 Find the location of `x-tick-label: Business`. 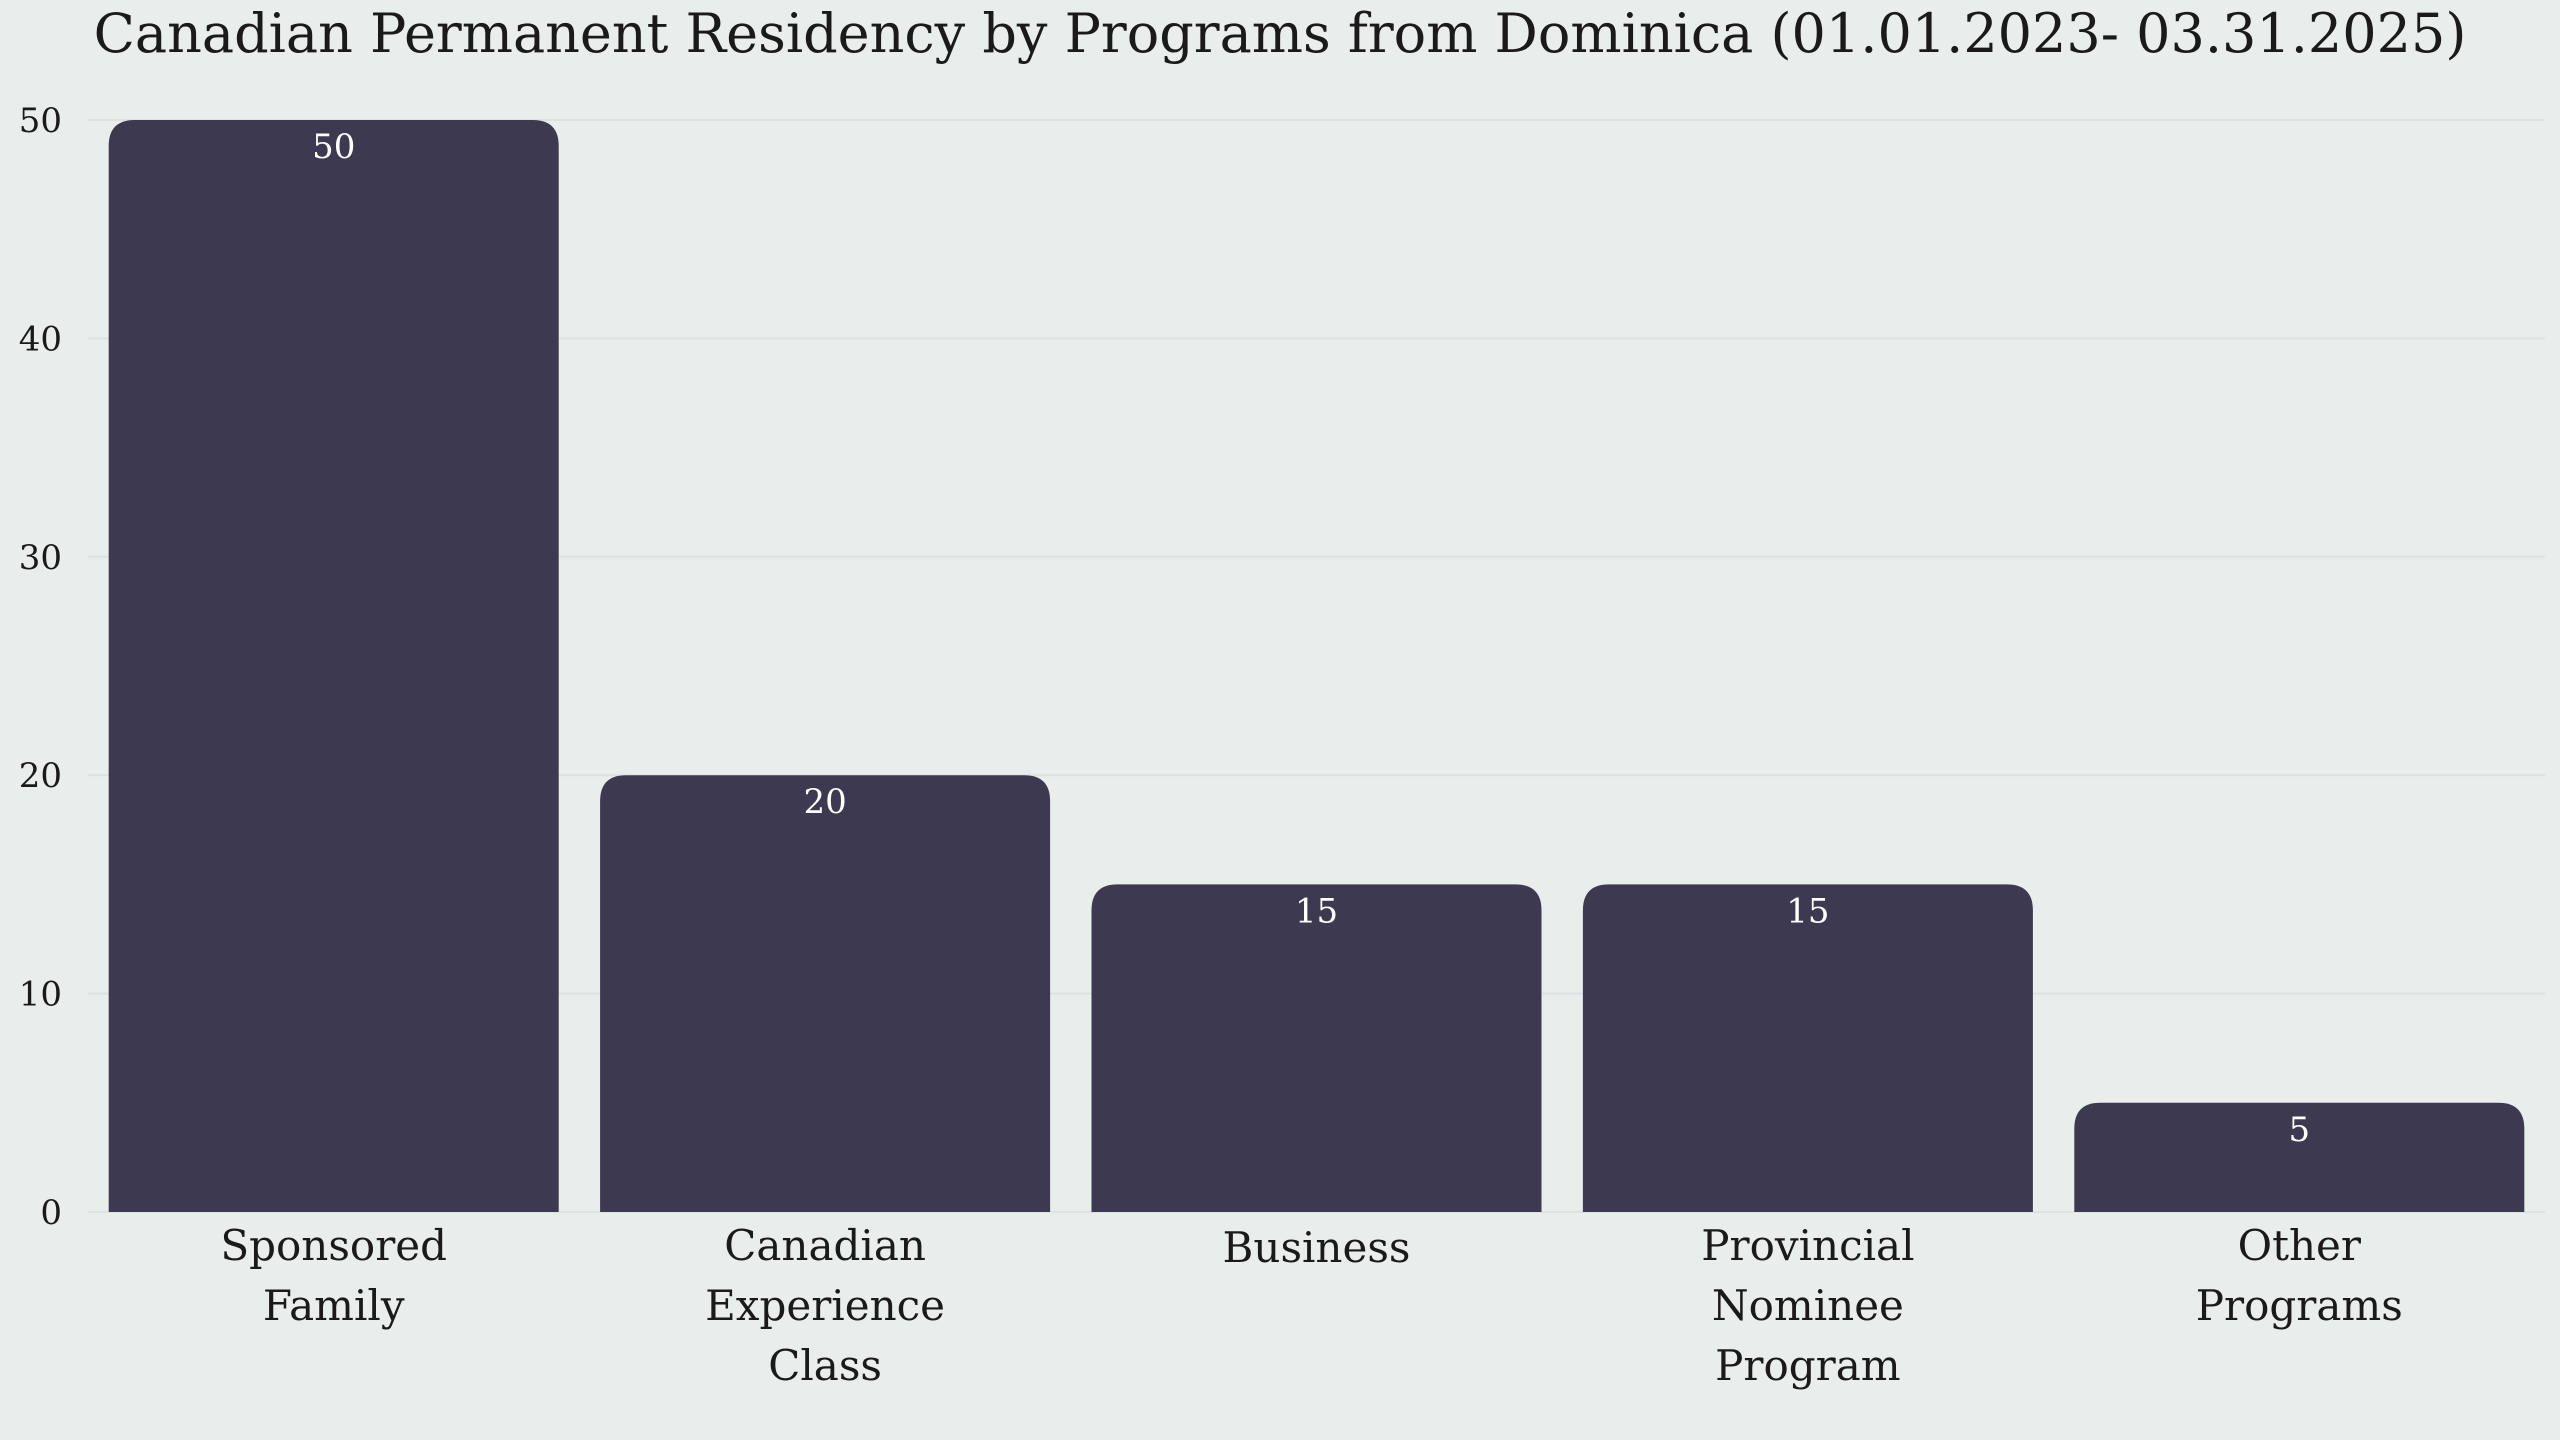

x-tick-label: Business is located at coordinates (1317, 1247).